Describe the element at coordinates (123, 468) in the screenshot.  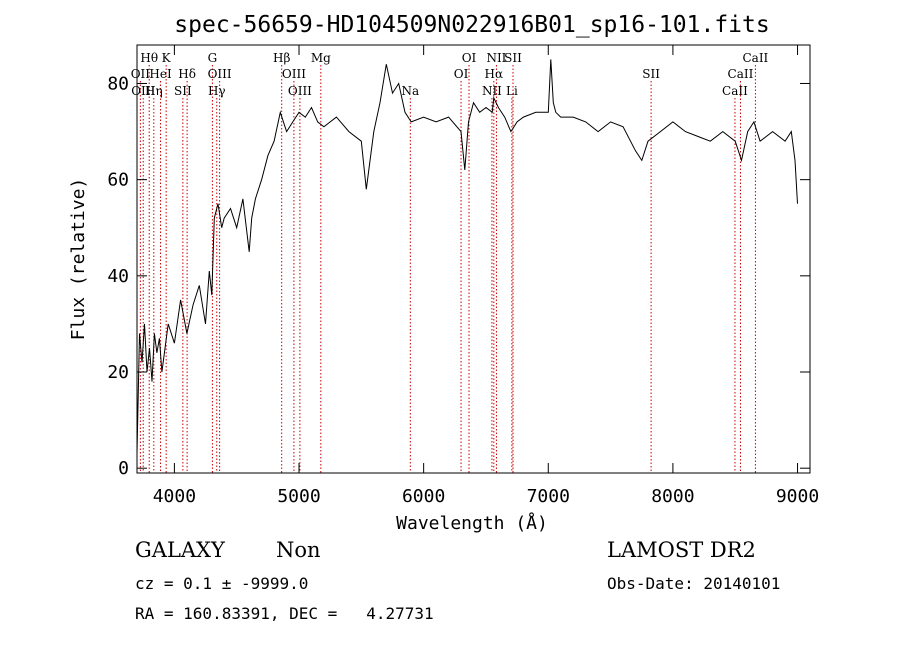
I see `y-tick-label: 0` at that location.